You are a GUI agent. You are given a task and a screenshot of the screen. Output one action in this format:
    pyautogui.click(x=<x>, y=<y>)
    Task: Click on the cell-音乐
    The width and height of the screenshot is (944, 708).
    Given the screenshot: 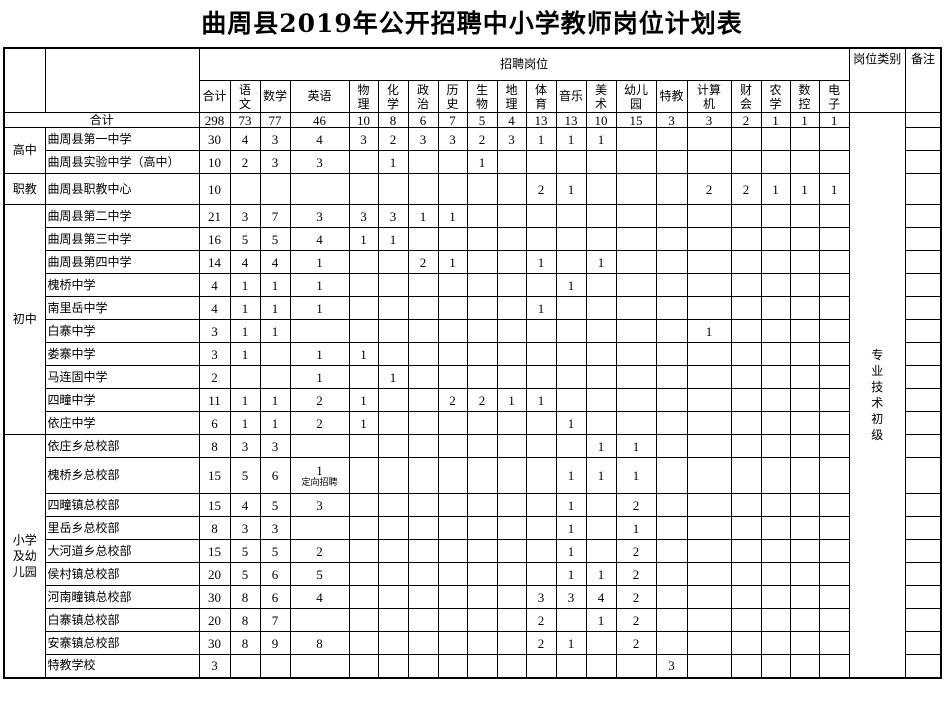 What is the action you would take?
    pyautogui.click(x=571, y=446)
    